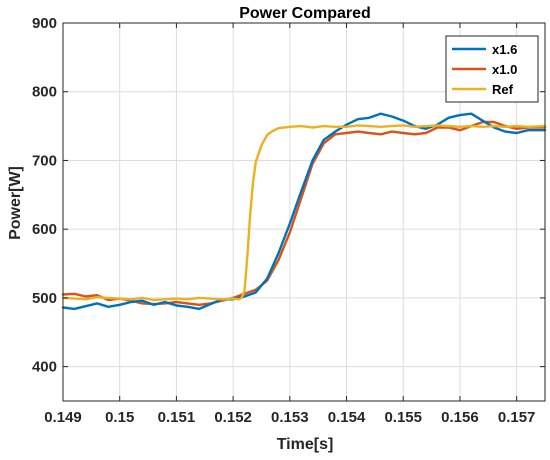 This screenshot has height=460, width=550. What do you see at coordinates (504, 69) in the screenshot?
I see `legend-label: x1.0` at bounding box center [504, 69].